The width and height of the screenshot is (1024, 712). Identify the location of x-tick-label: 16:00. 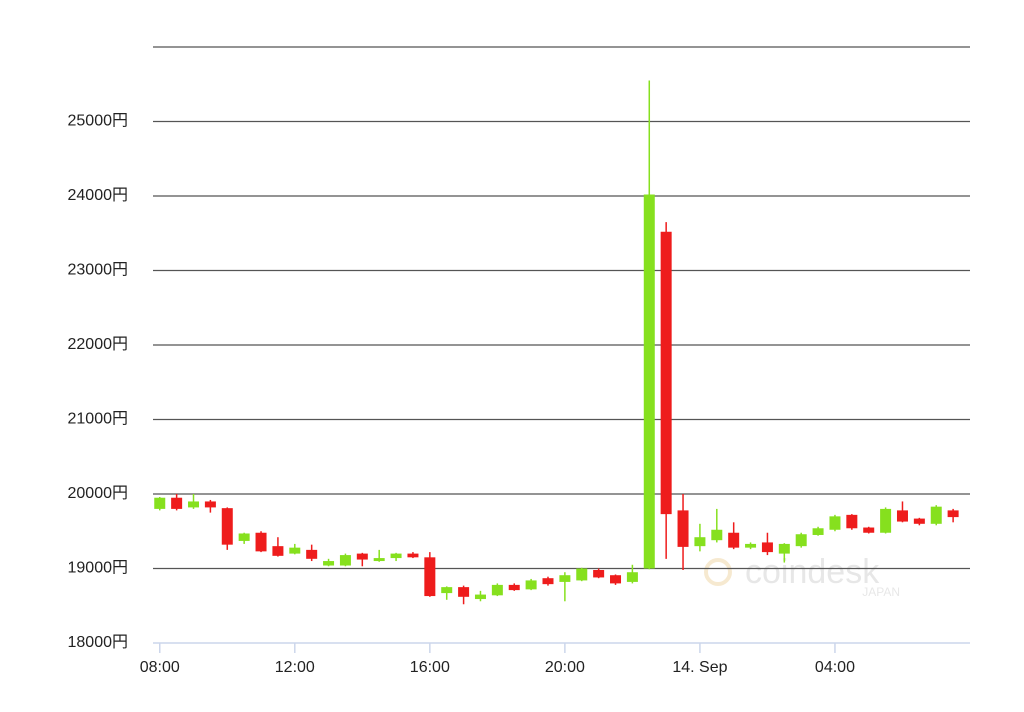
(430, 667).